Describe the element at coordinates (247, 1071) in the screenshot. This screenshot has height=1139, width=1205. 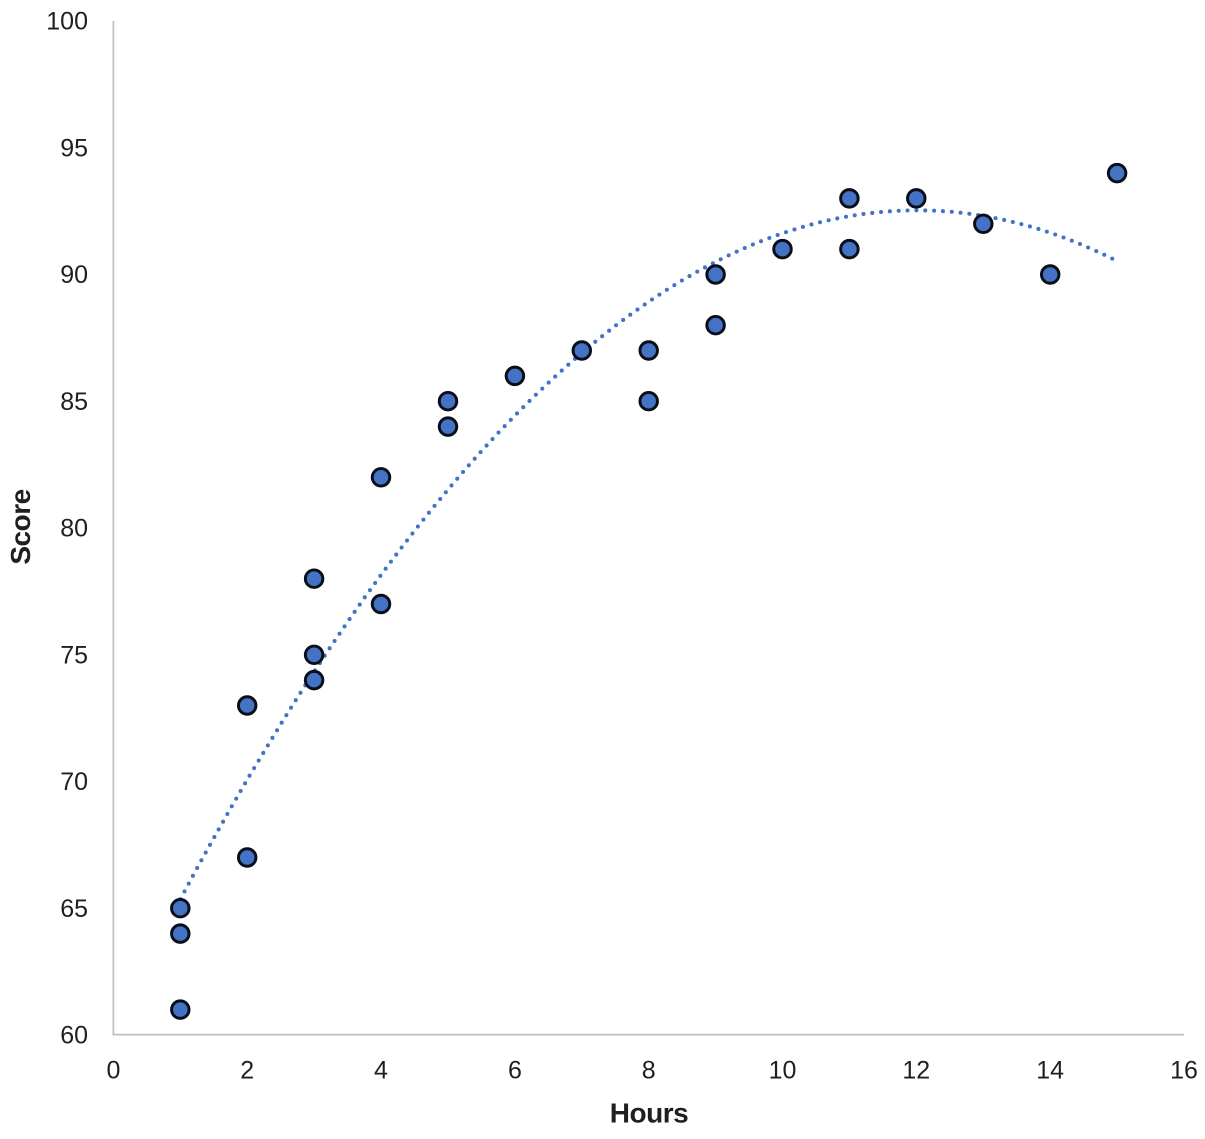
I see `svg-text: 2` at that location.